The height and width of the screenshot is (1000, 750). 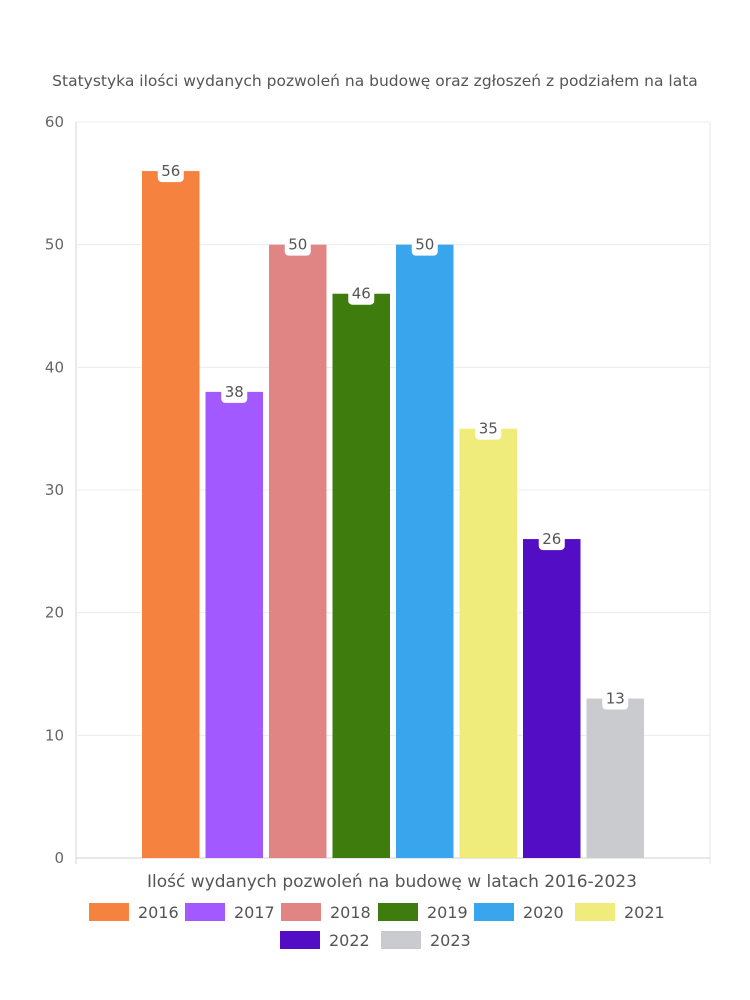 I want to click on legend-label-2023: 2023, so click(x=450, y=940).